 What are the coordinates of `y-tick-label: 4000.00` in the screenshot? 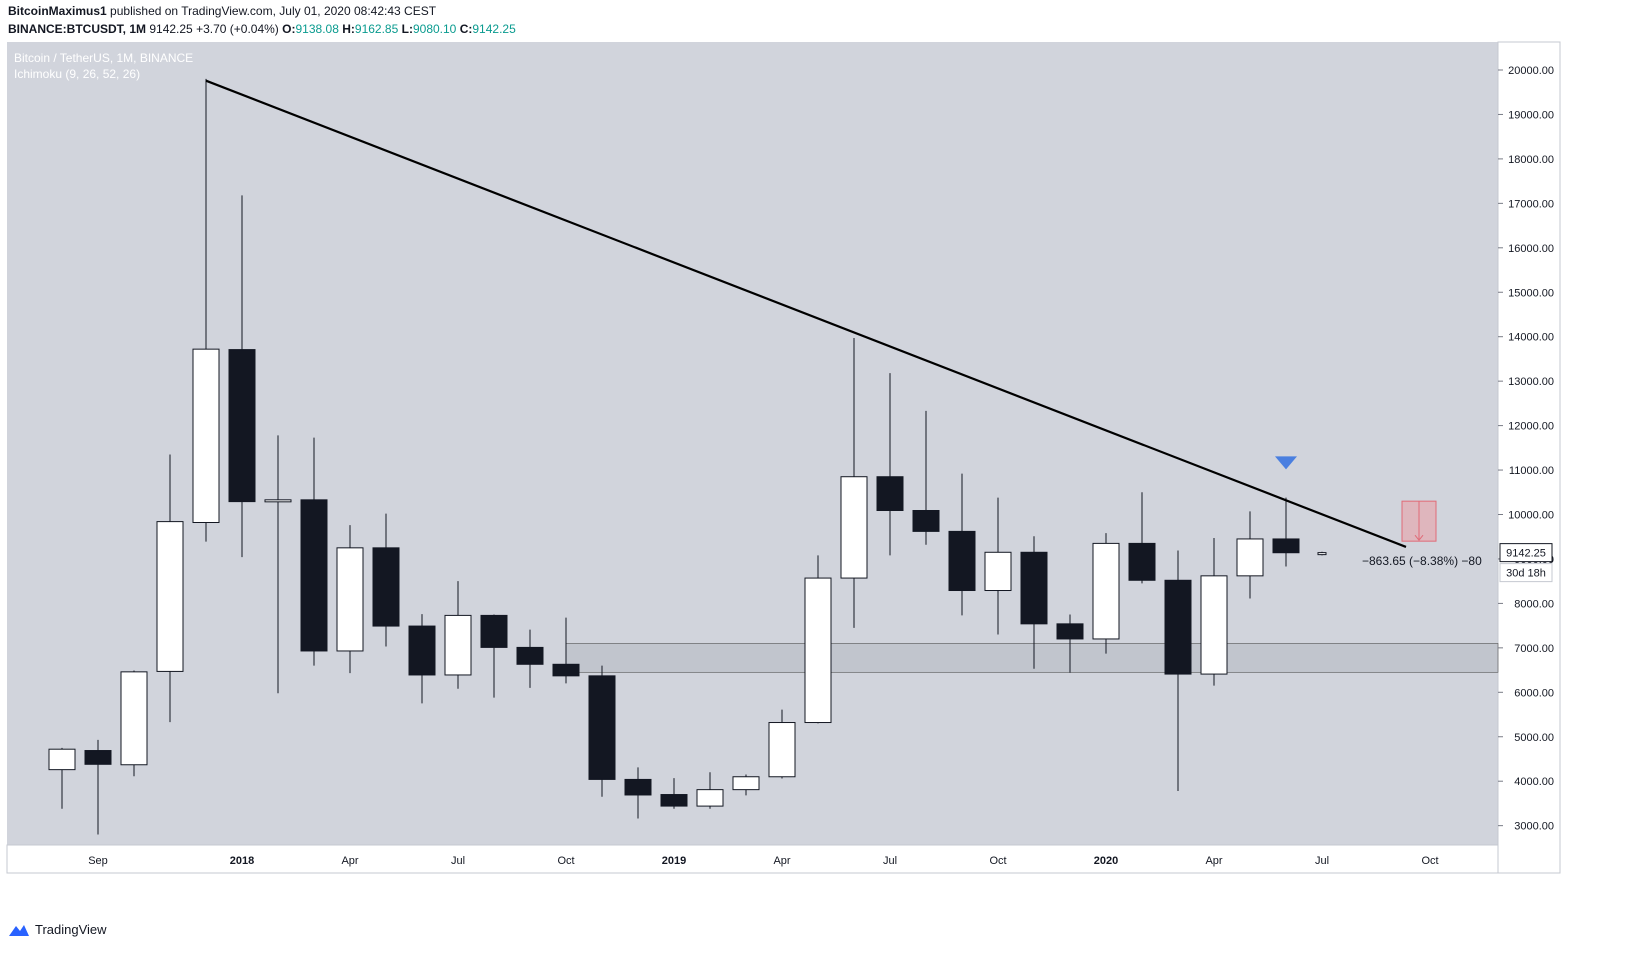 It's located at (1534, 782).